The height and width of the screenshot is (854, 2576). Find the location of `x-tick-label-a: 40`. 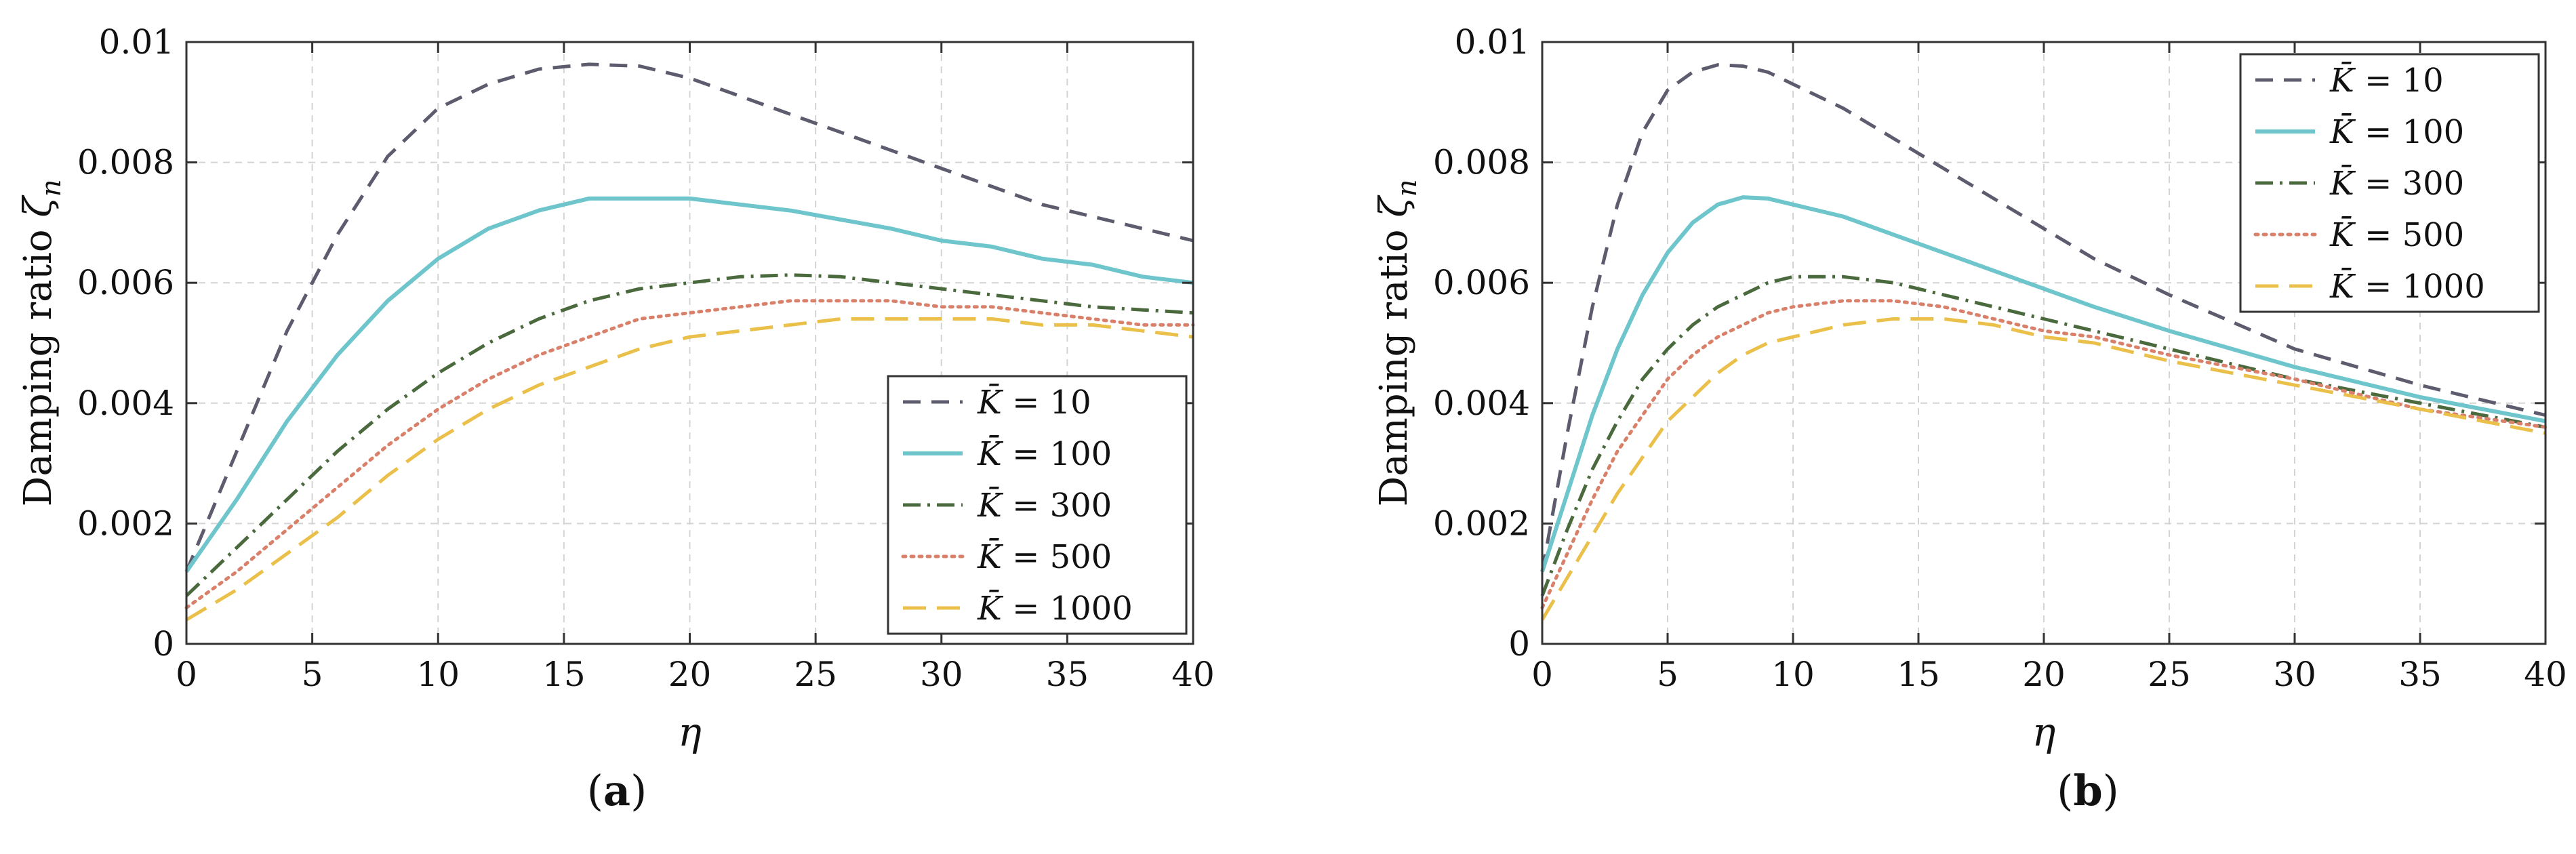

x-tick-label-a: 40 is located at coordinates (1193, 675).